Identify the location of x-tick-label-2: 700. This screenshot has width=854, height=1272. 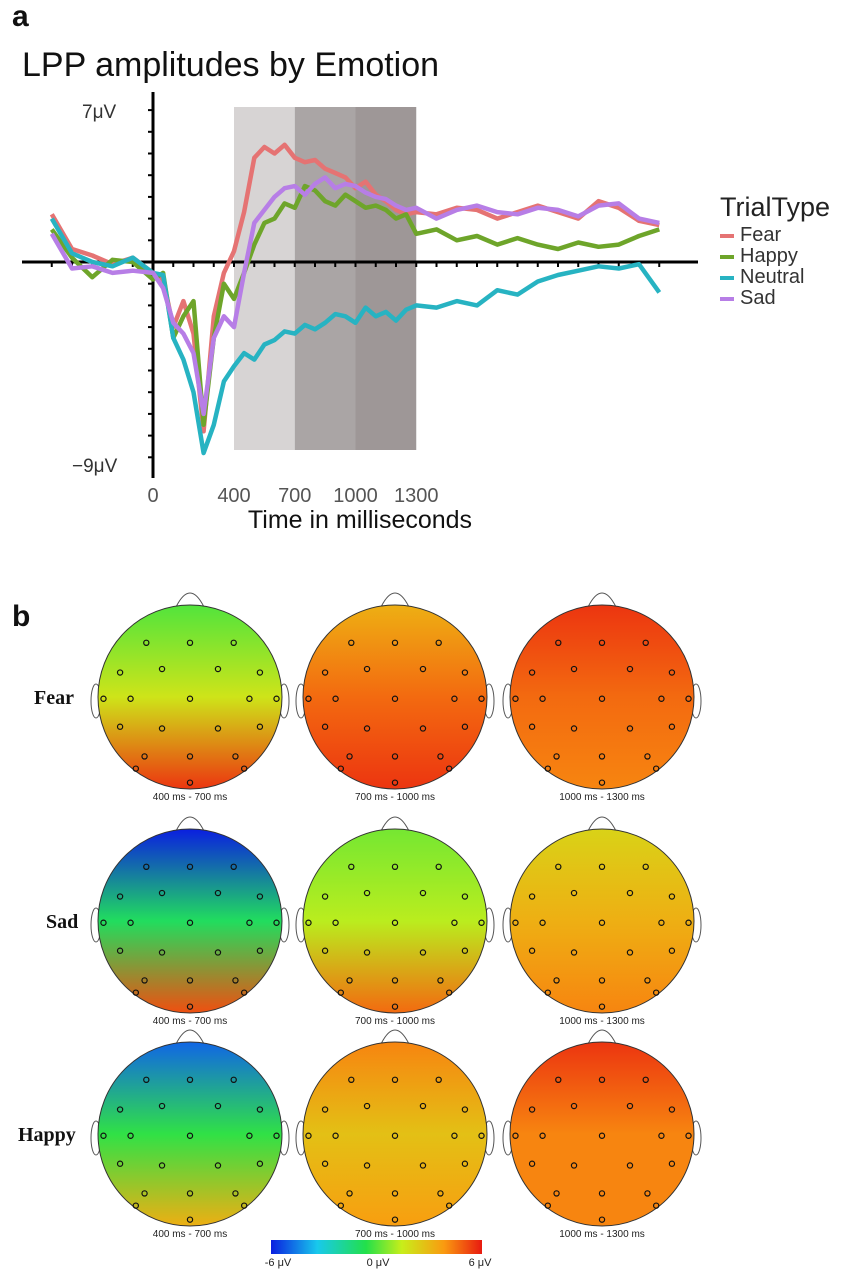
(294, 496).